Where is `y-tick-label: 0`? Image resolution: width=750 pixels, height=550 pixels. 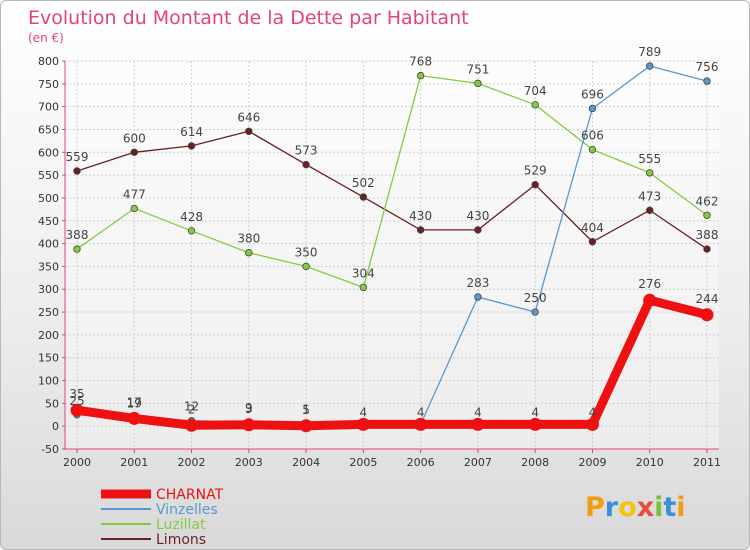
y-tick-label: 0 is located at coordinates (55, 426).